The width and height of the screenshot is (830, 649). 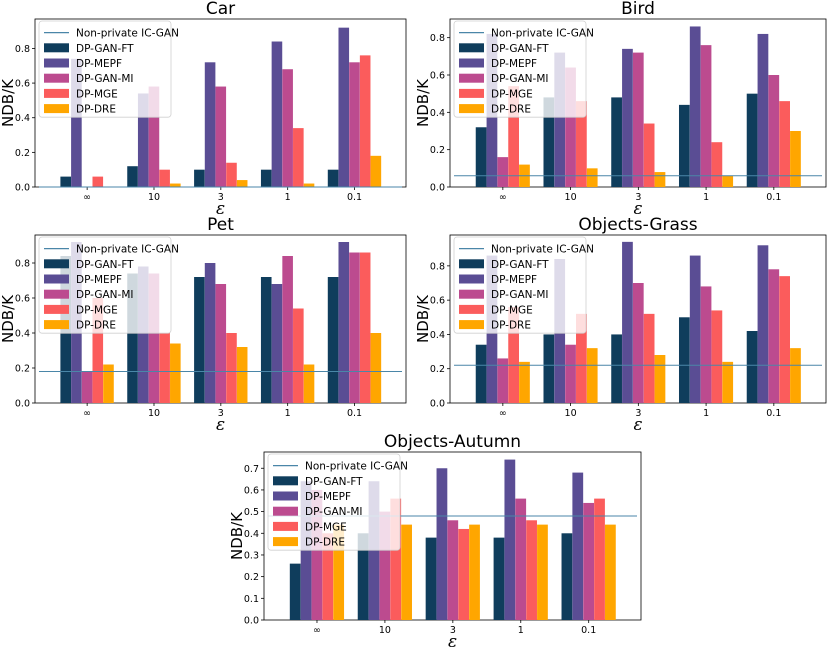 What do you see at coordinates (251, 555) in the screenshot?
I see `y-tick-label: 0.3` at bounding box center [251, 555].